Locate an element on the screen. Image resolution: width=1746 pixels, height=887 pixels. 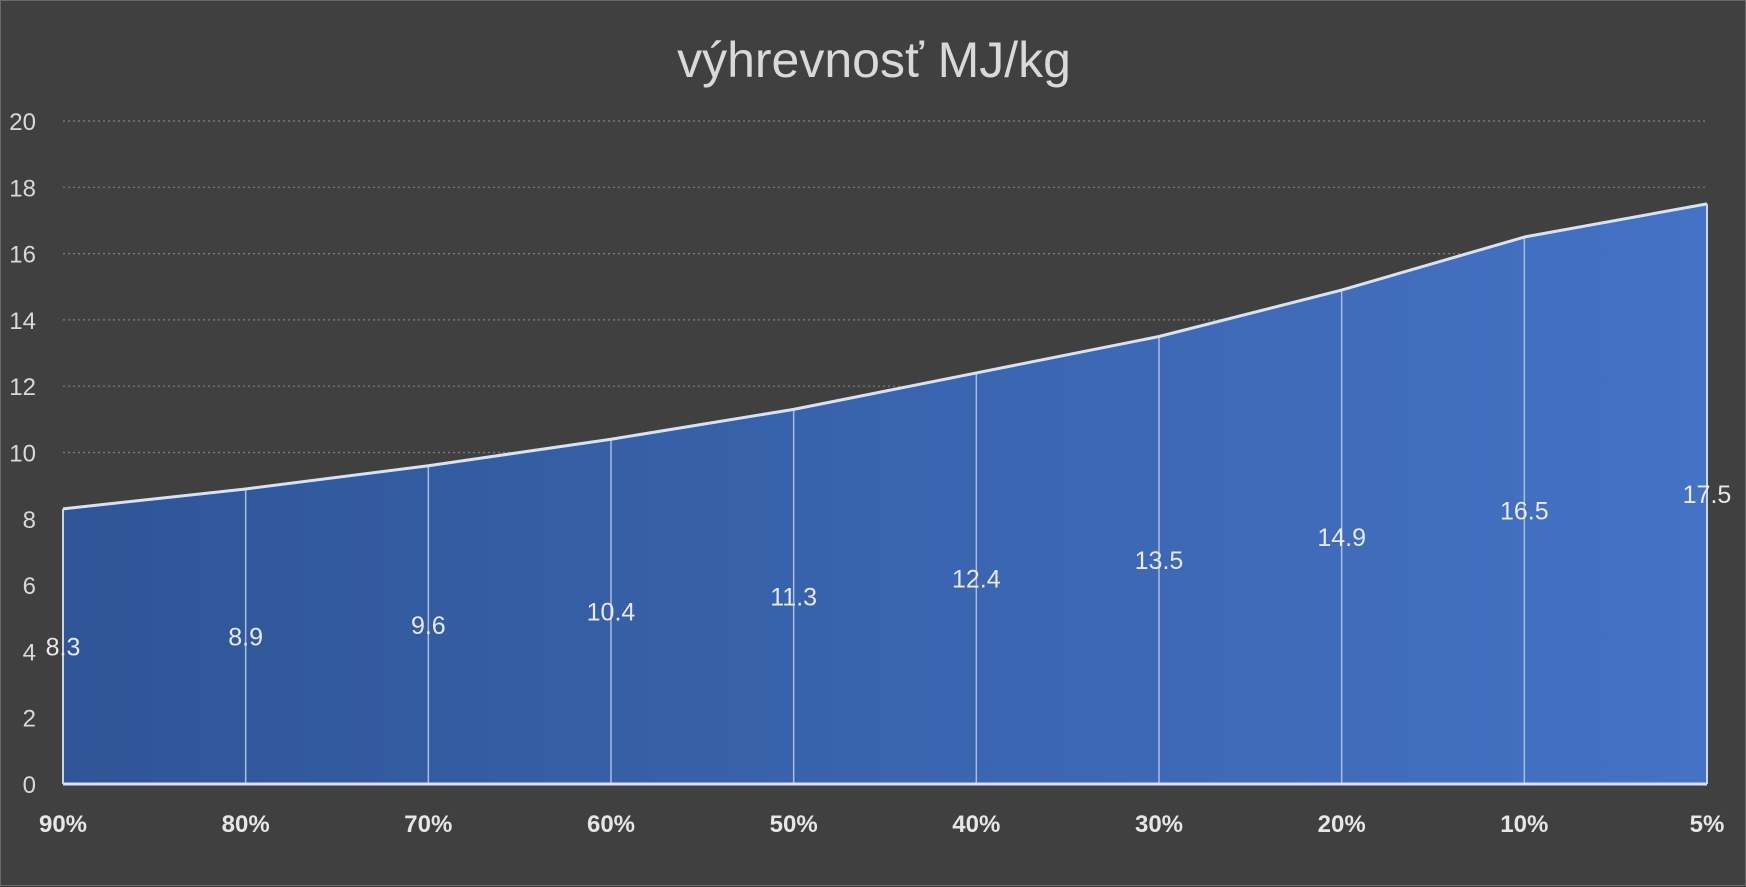
y-tick-label: 10 is located at coordinates (22, 454).